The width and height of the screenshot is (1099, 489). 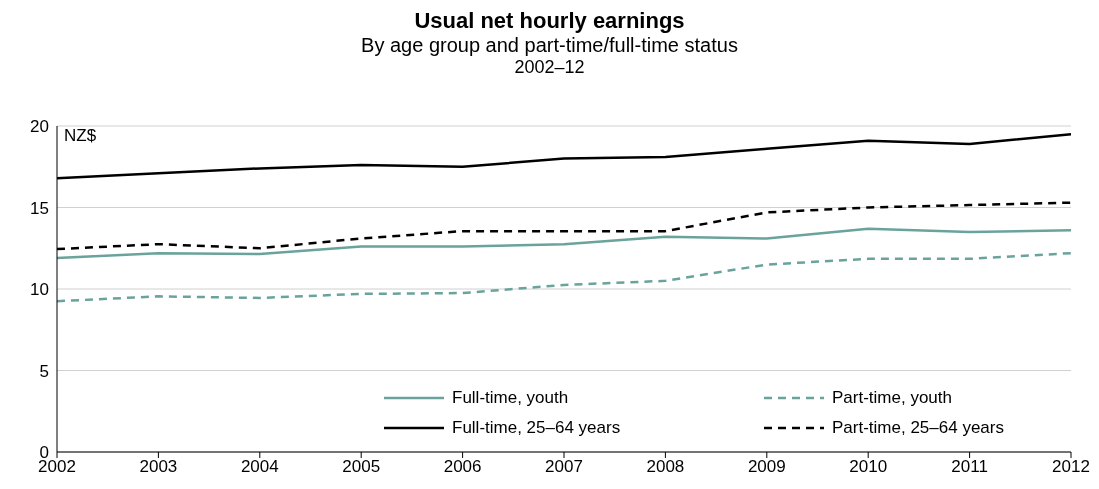 I want to click on x-tick-label: 2003, so click(x=158, y=467).